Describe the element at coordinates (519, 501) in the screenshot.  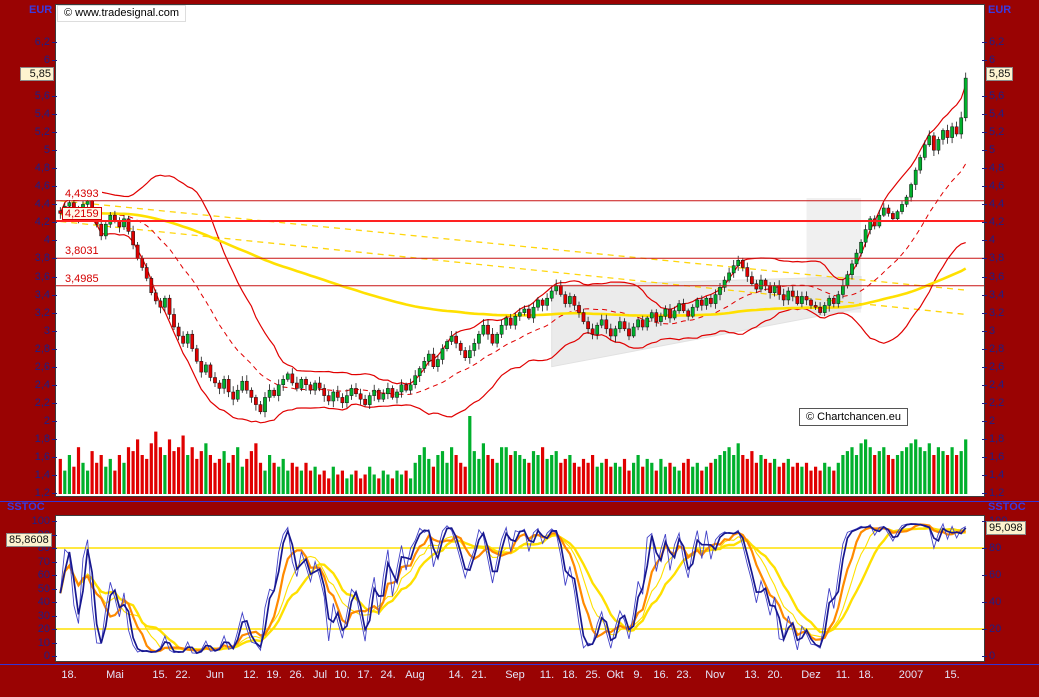
I see `panel-separator-line` at that location.